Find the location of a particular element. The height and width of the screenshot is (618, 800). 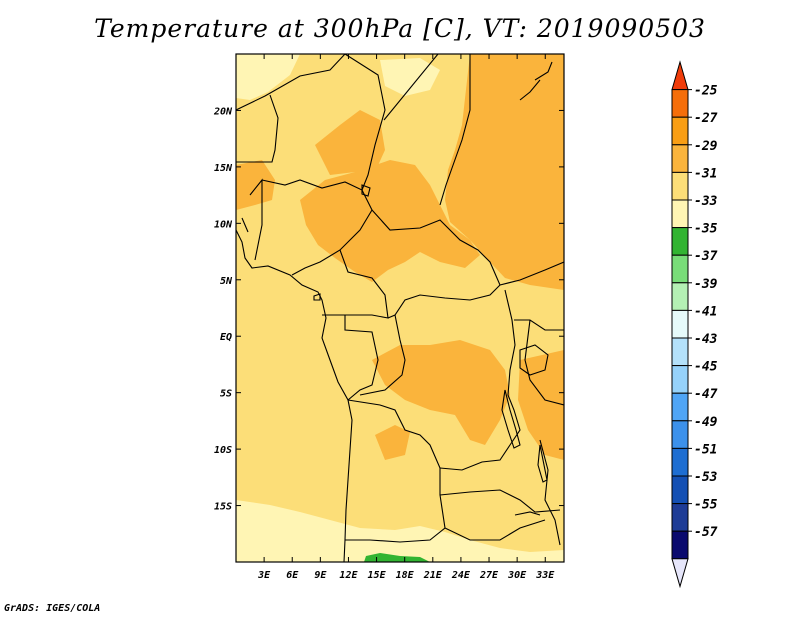

border-sahara-west is located at coordinates (291, 82).